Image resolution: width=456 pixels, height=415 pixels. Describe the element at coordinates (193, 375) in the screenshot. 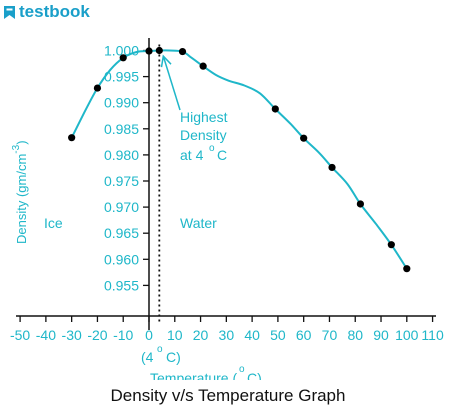

I see `x-axis-label-prefix: Temperature (` at that location.